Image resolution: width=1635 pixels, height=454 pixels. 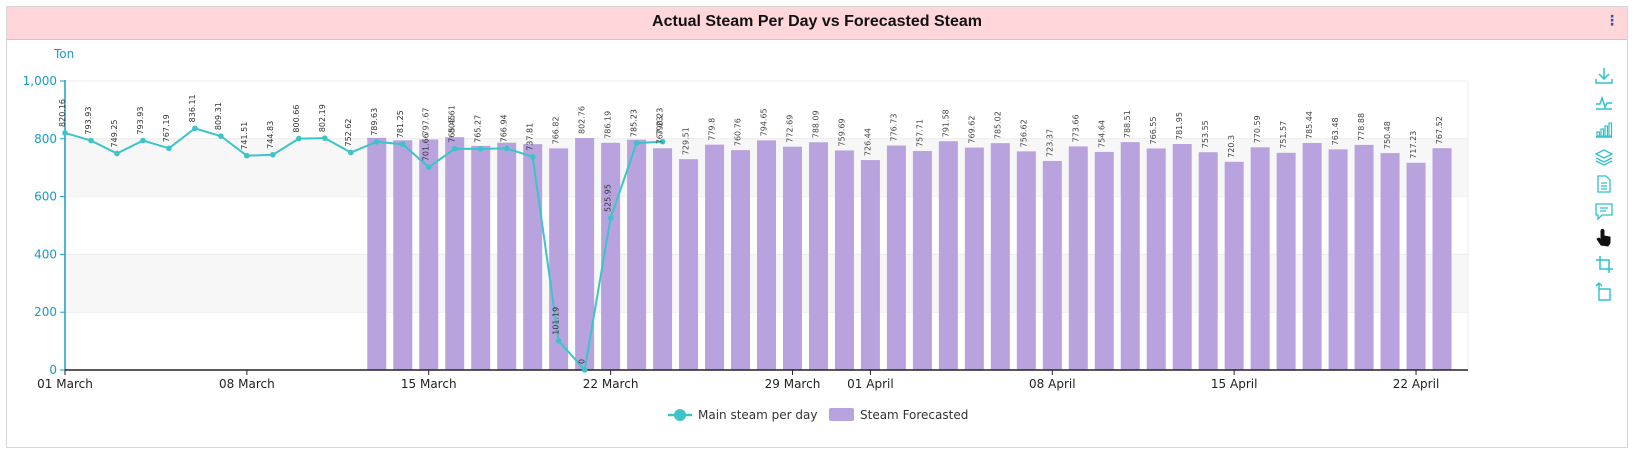 I want to click on bar-value-label: 770.59, so click(x=1257, y=129).